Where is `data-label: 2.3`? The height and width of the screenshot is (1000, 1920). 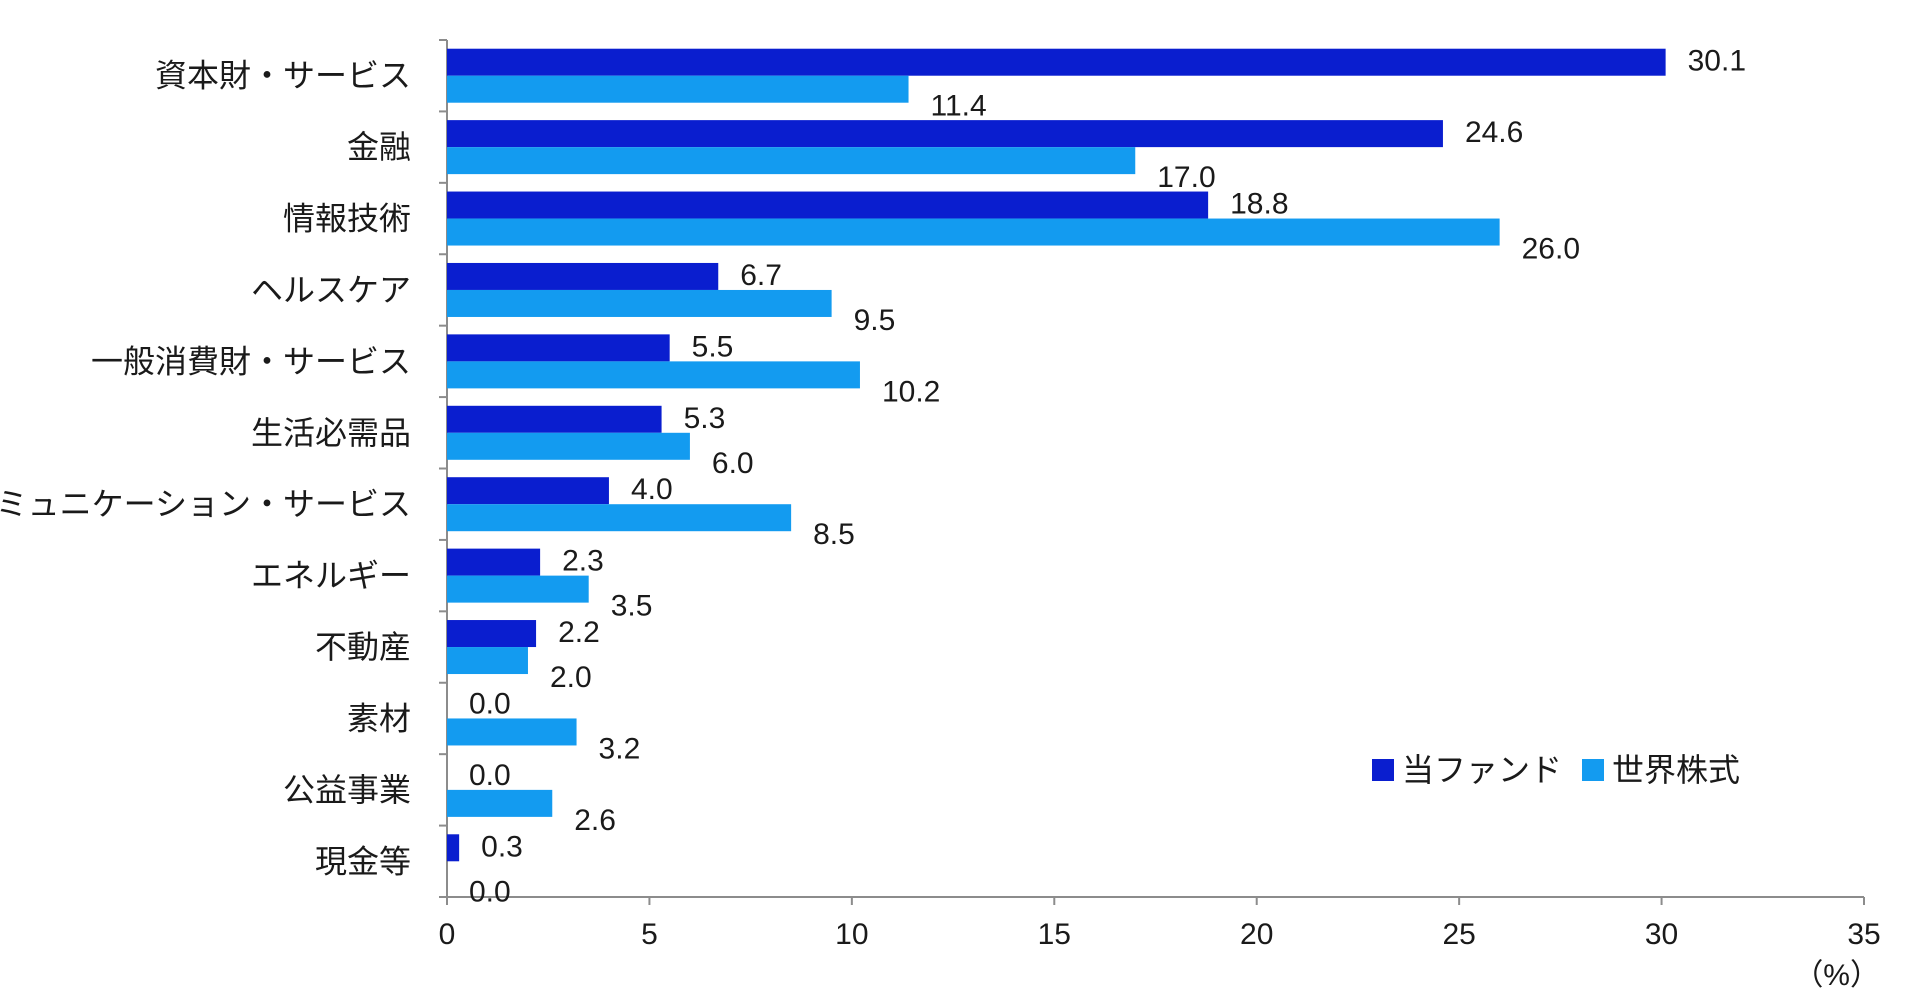
data-label: 2.3 is located at coordinates (583, 561).